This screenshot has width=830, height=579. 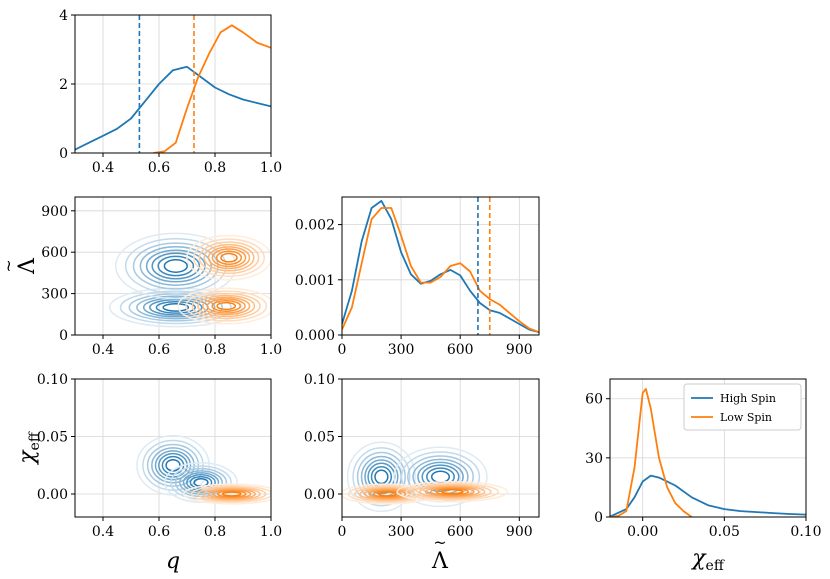 I want to click on legend-low-spin-label: Low Spin, so click(x=746, y=417).